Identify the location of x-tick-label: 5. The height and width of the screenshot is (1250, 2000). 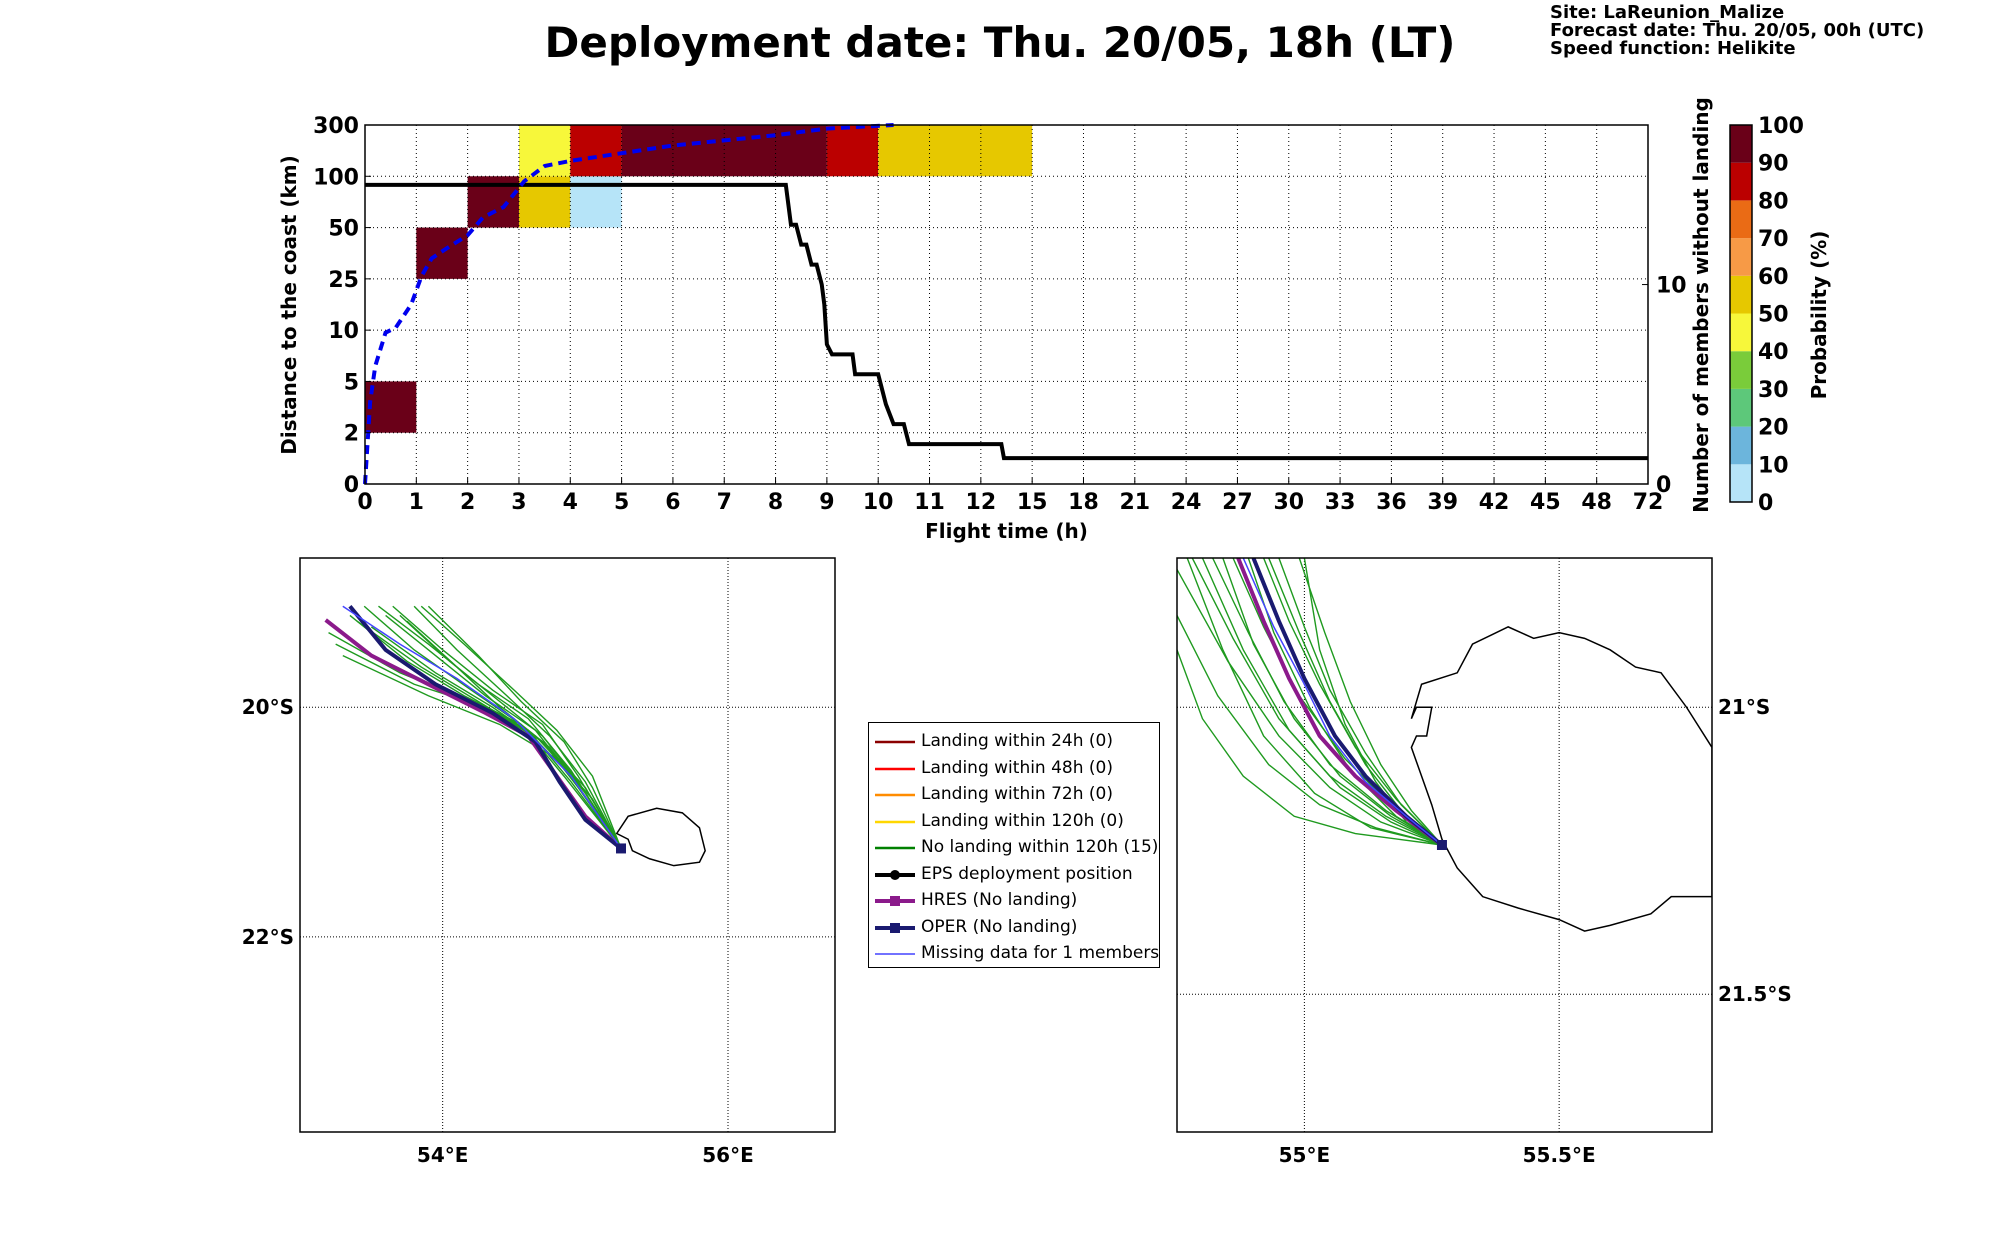
(621, 502).